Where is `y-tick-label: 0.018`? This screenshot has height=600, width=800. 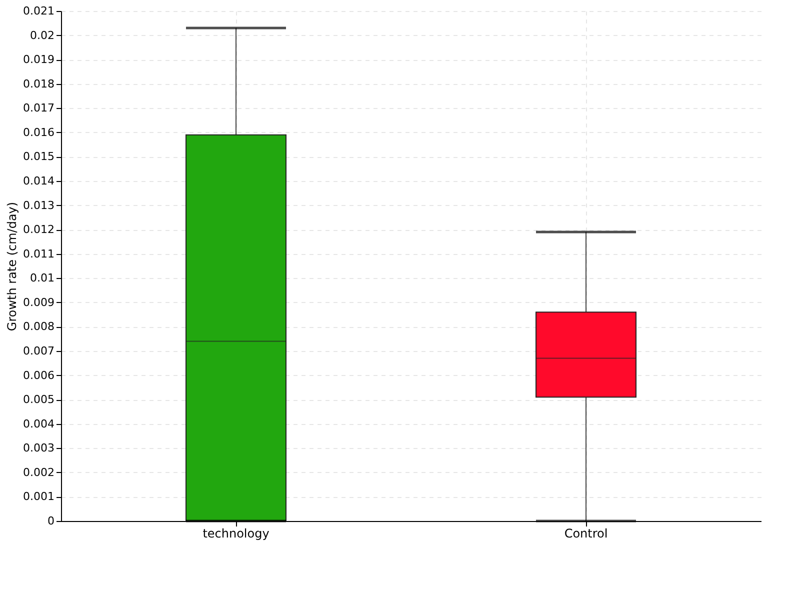 y-tick-label: 0.018 is located at coordinates (38, 83).